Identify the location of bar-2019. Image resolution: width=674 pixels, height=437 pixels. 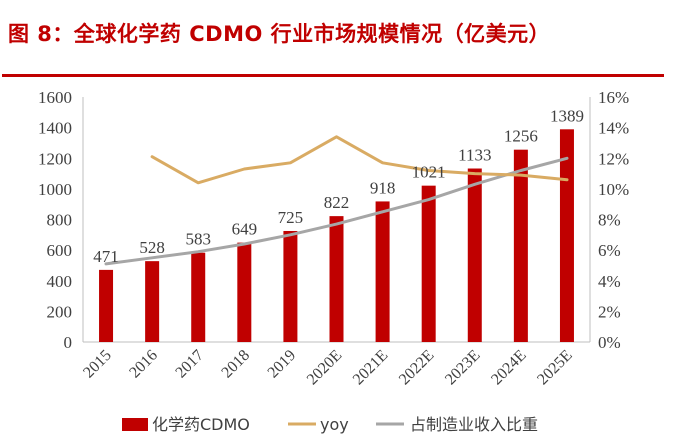
(290, 286).